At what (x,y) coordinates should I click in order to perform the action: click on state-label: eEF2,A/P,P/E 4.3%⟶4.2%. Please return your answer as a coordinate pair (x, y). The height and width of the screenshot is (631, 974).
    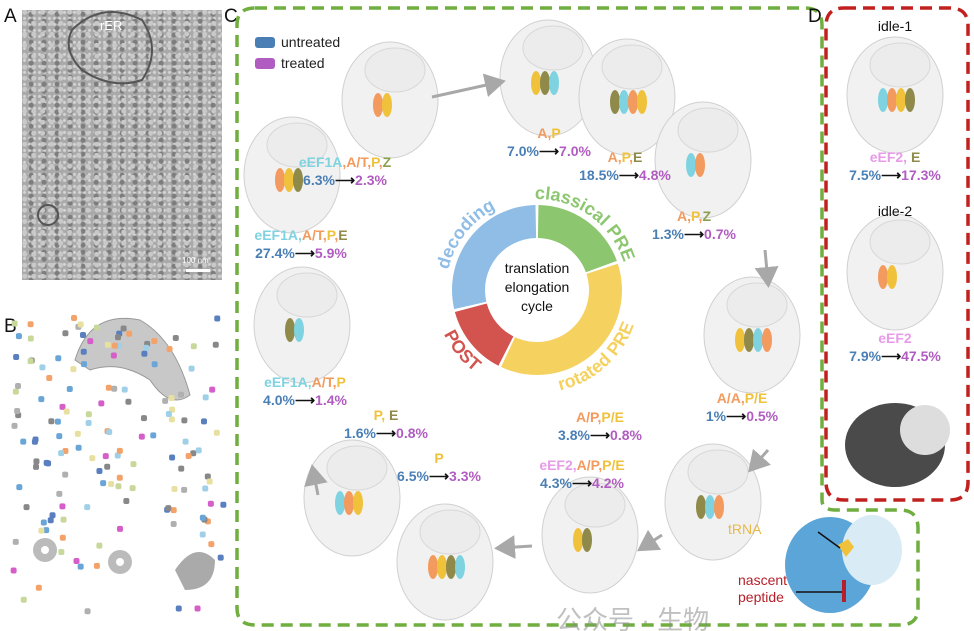
    Looking at the image, I should click on (581, 474).